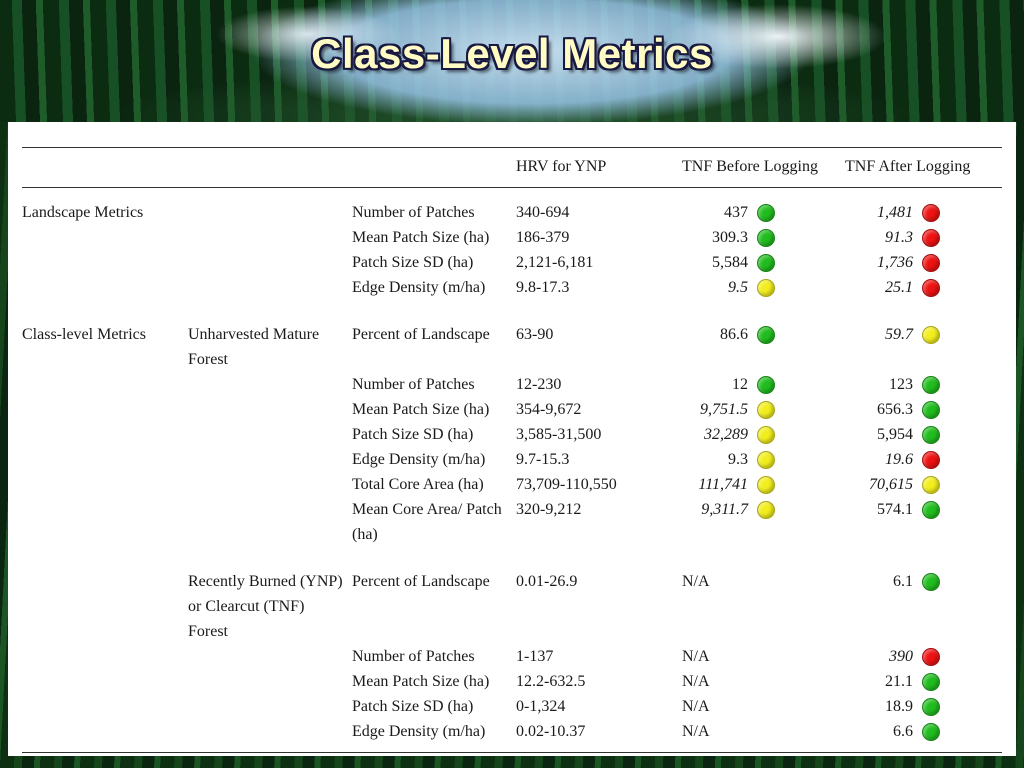 Image resolution: width=1024 pixels, height=768 pixels. Describe the element at coordinates (917, 656) in the screenshot. I see `tnf-after-cell: 390` at that location.